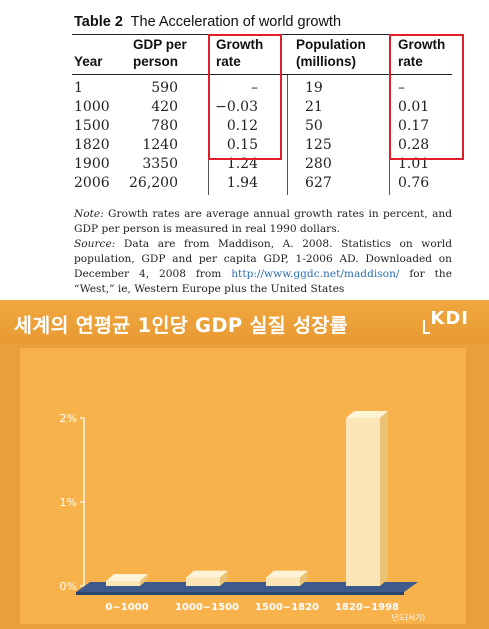 The image size is (489, 629). Describe the element at coordinates (242, 164) in the screenshot. I see `cell-gdp-growth: 1.24` at that location.